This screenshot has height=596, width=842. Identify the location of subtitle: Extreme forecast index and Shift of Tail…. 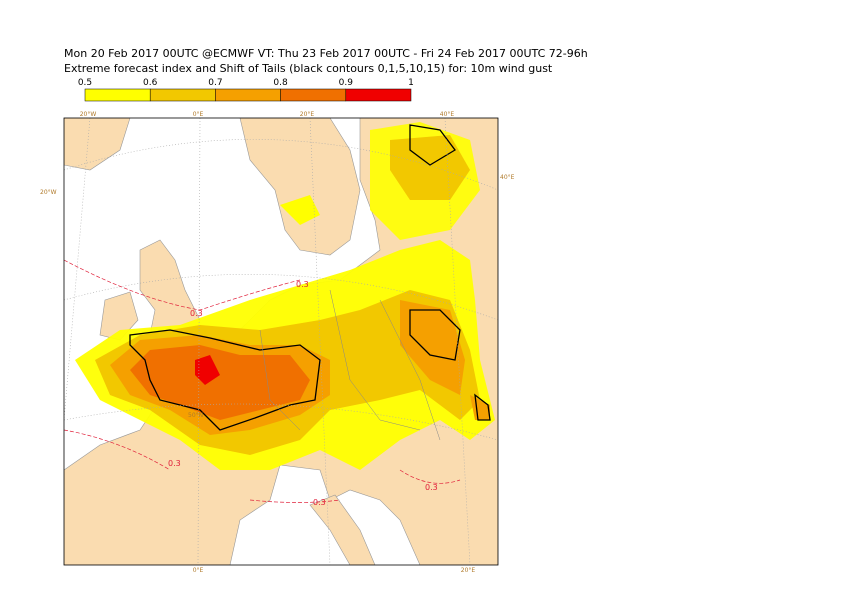
(308, 68).